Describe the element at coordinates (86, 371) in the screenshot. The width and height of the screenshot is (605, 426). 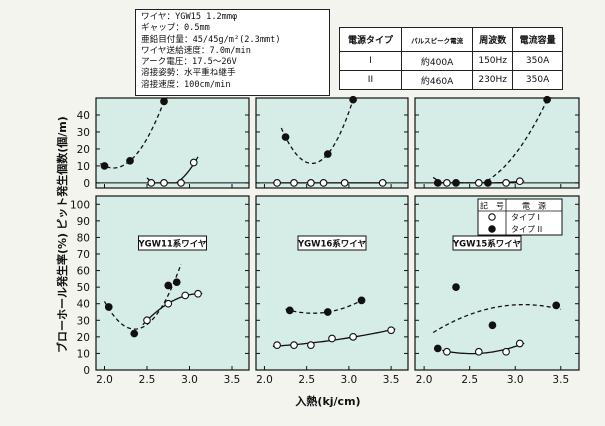
I see `y-tick-label: 0` at that location.